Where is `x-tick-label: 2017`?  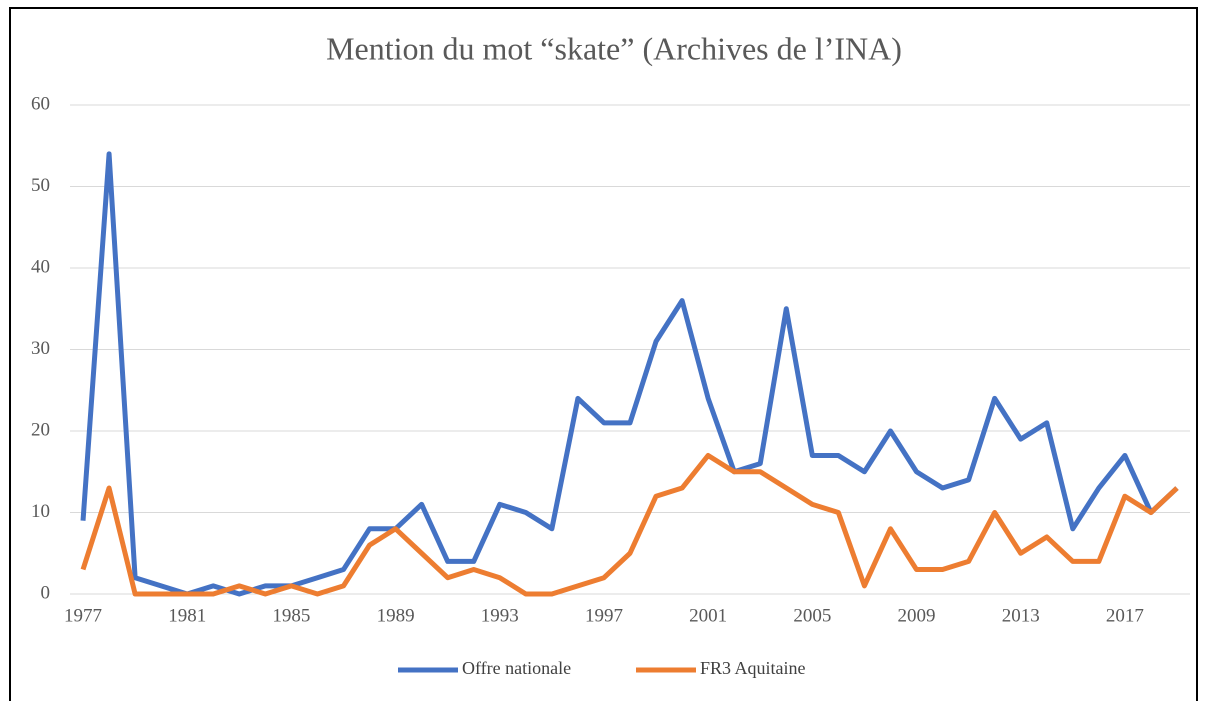
x-tick-label: 2017 is located at coordinates (1125, 615).